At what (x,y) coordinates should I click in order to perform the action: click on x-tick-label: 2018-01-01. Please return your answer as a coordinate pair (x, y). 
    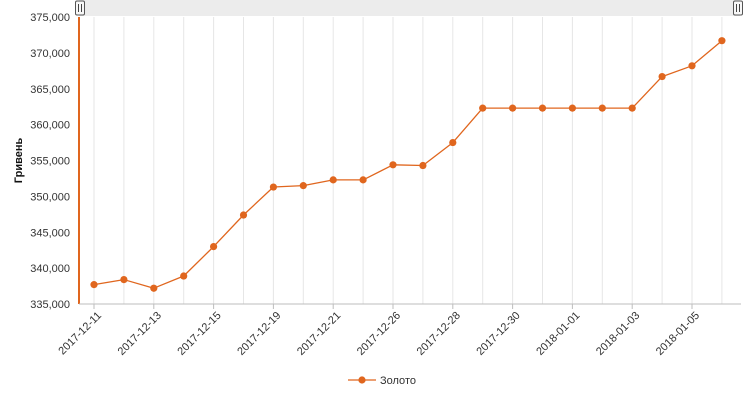
    Looking at the image, I should click on (558, 334).